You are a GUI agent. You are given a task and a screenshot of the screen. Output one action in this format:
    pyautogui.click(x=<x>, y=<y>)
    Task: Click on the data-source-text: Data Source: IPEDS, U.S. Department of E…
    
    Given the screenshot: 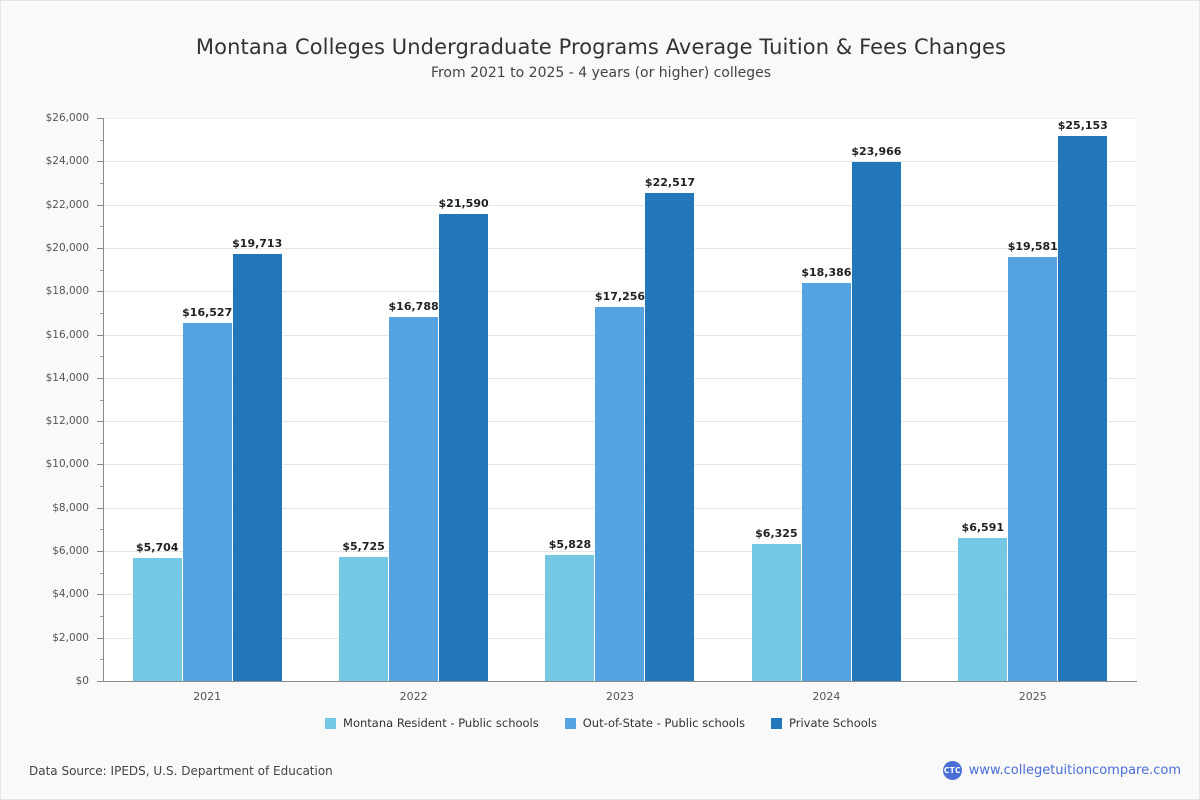 What is the action you would take?
    pyautogui.click(x=181, y=771)
    